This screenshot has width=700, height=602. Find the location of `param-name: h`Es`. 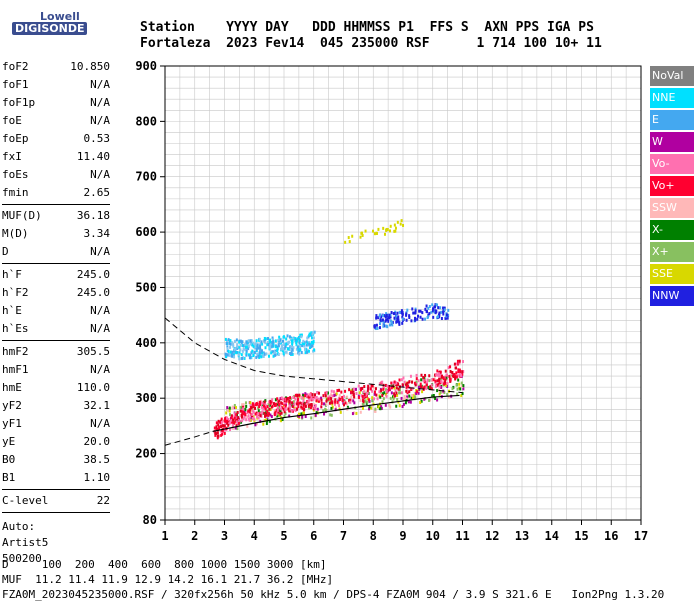

param-name: h`Es is located at coordinates (15, 328).